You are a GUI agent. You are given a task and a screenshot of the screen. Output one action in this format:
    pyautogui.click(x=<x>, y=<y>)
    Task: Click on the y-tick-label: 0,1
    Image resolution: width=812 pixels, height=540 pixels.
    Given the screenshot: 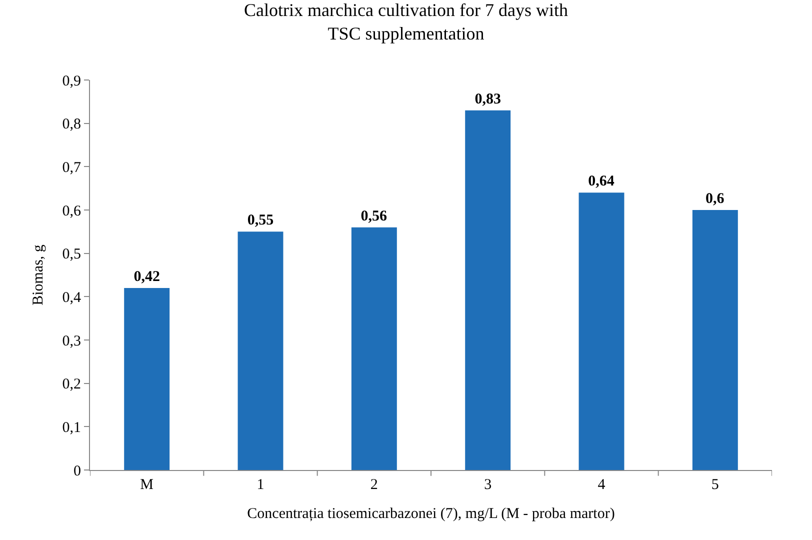 What is the action you would take?
    pyautogui.click(x=71, y=428)
    